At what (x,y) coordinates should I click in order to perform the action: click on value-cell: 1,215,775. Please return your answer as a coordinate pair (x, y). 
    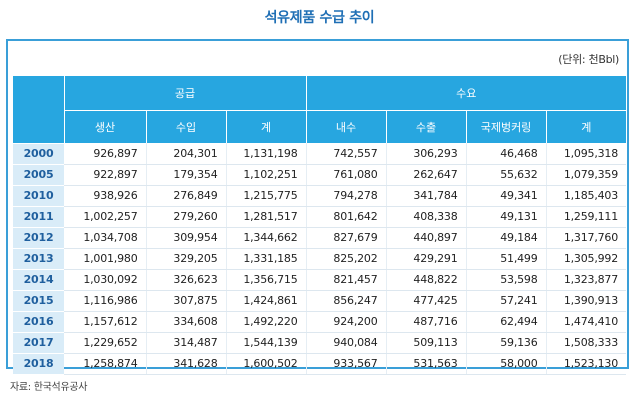
    Looking at the image, I should click on (266, 196).